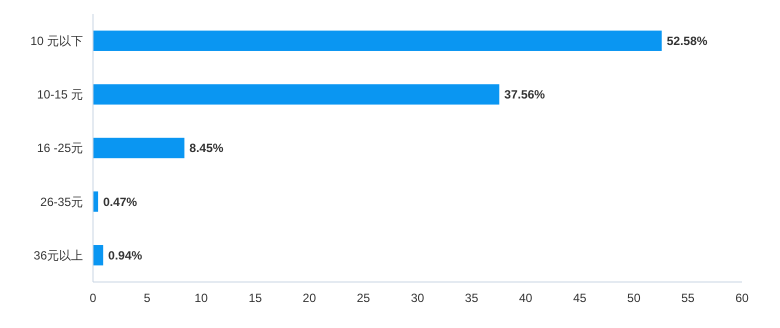 The image size is (780, 328). What do you see at coordinates (120, 201) in the screenshot?
I see `data-label: 0.47%` at bounding box center [120, 201].